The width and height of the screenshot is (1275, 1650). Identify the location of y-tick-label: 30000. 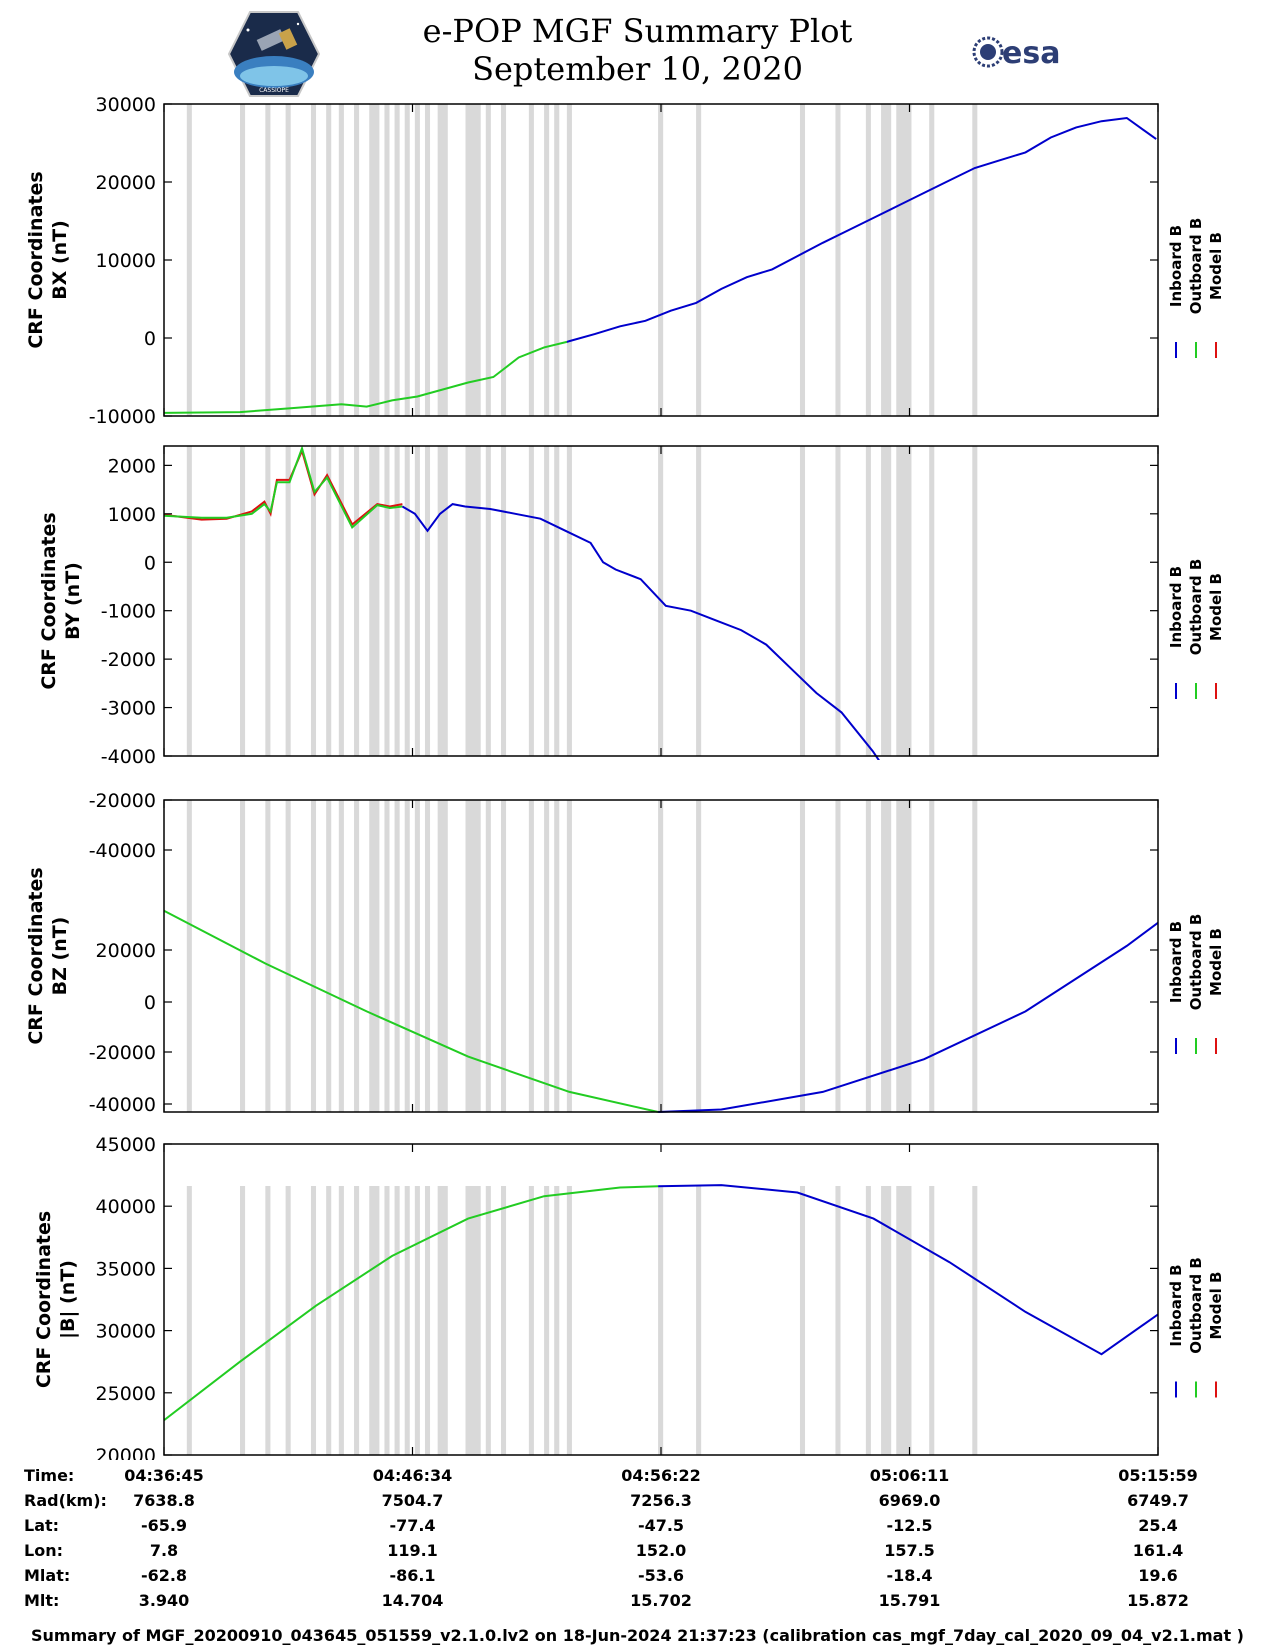
(126, 105).